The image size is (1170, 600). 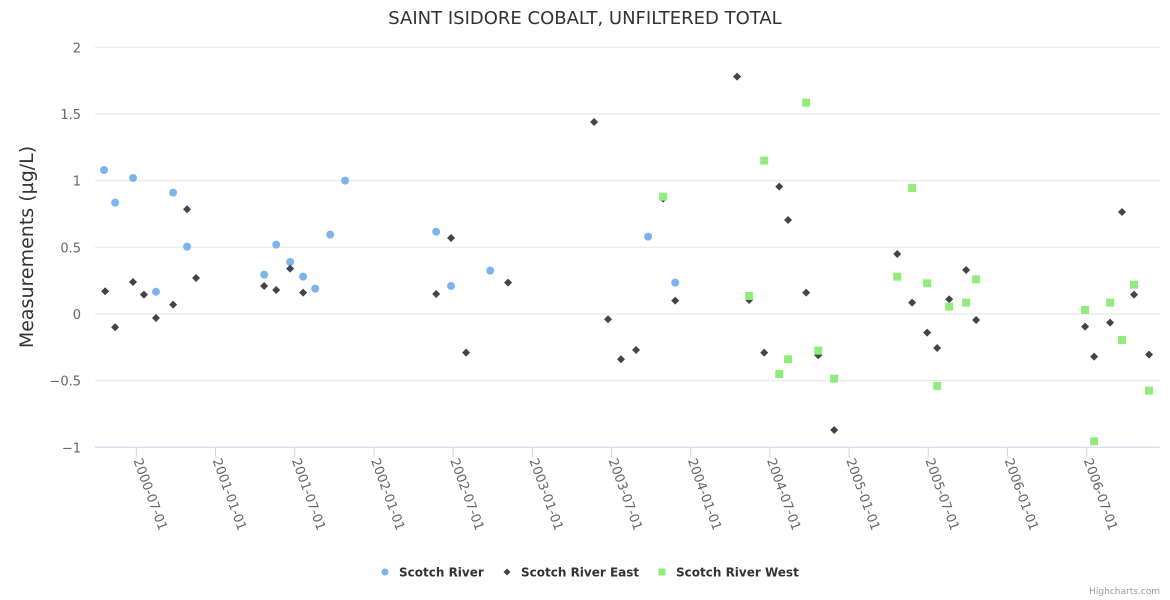 I want to click on x-tick-label: 2004-01-01, so click(x=704, y=495).